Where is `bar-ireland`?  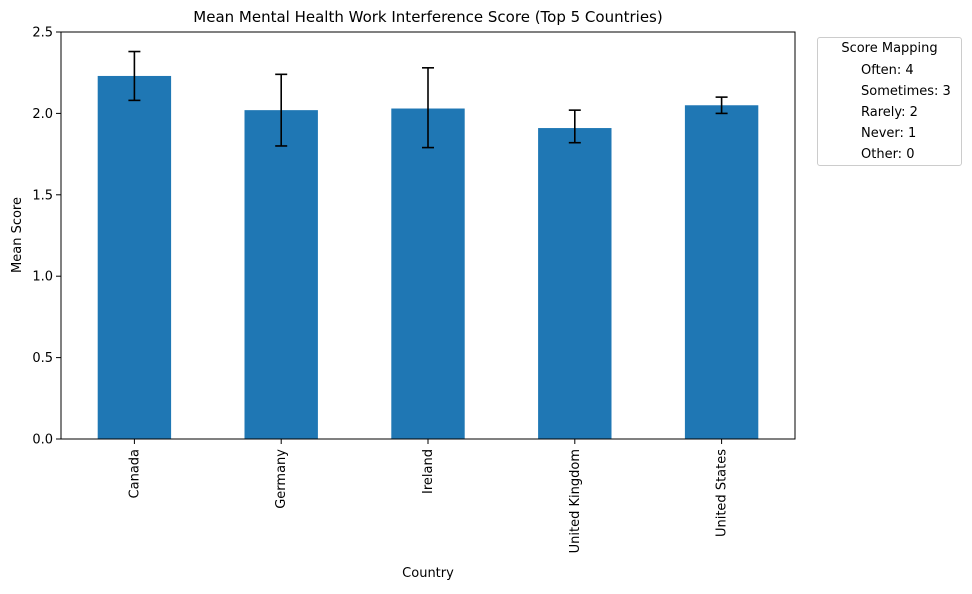
bar-ireland is located at coordinates (428, 274).